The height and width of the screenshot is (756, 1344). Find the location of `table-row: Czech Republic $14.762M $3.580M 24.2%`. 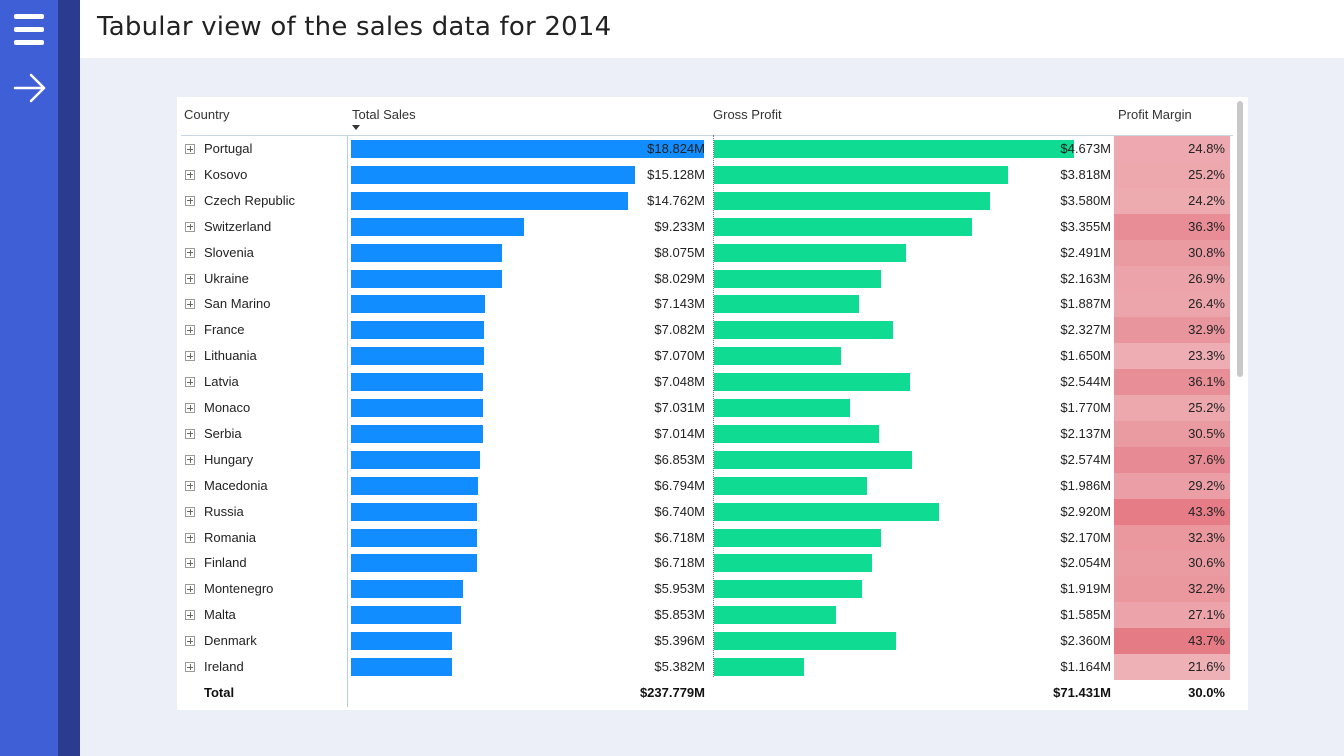

table-row: Czech Republic $14.762M $3.580M 24.2% is located at coordinates (705, 200).